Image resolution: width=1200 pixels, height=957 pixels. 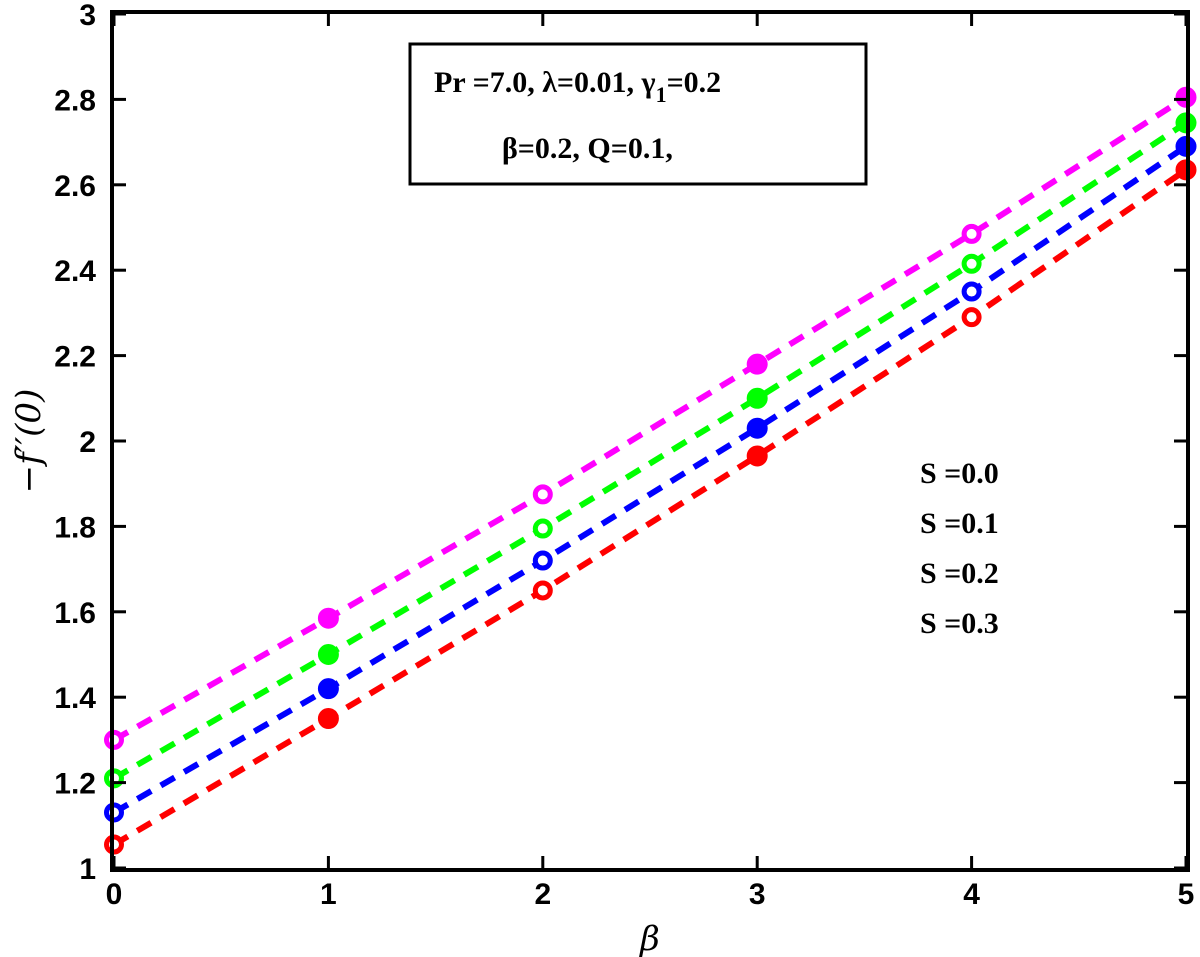 What do you see at coordinates (87, 442) in the screenshot?
I see `y-tick-label: 2` at bounding box center [87, 442].